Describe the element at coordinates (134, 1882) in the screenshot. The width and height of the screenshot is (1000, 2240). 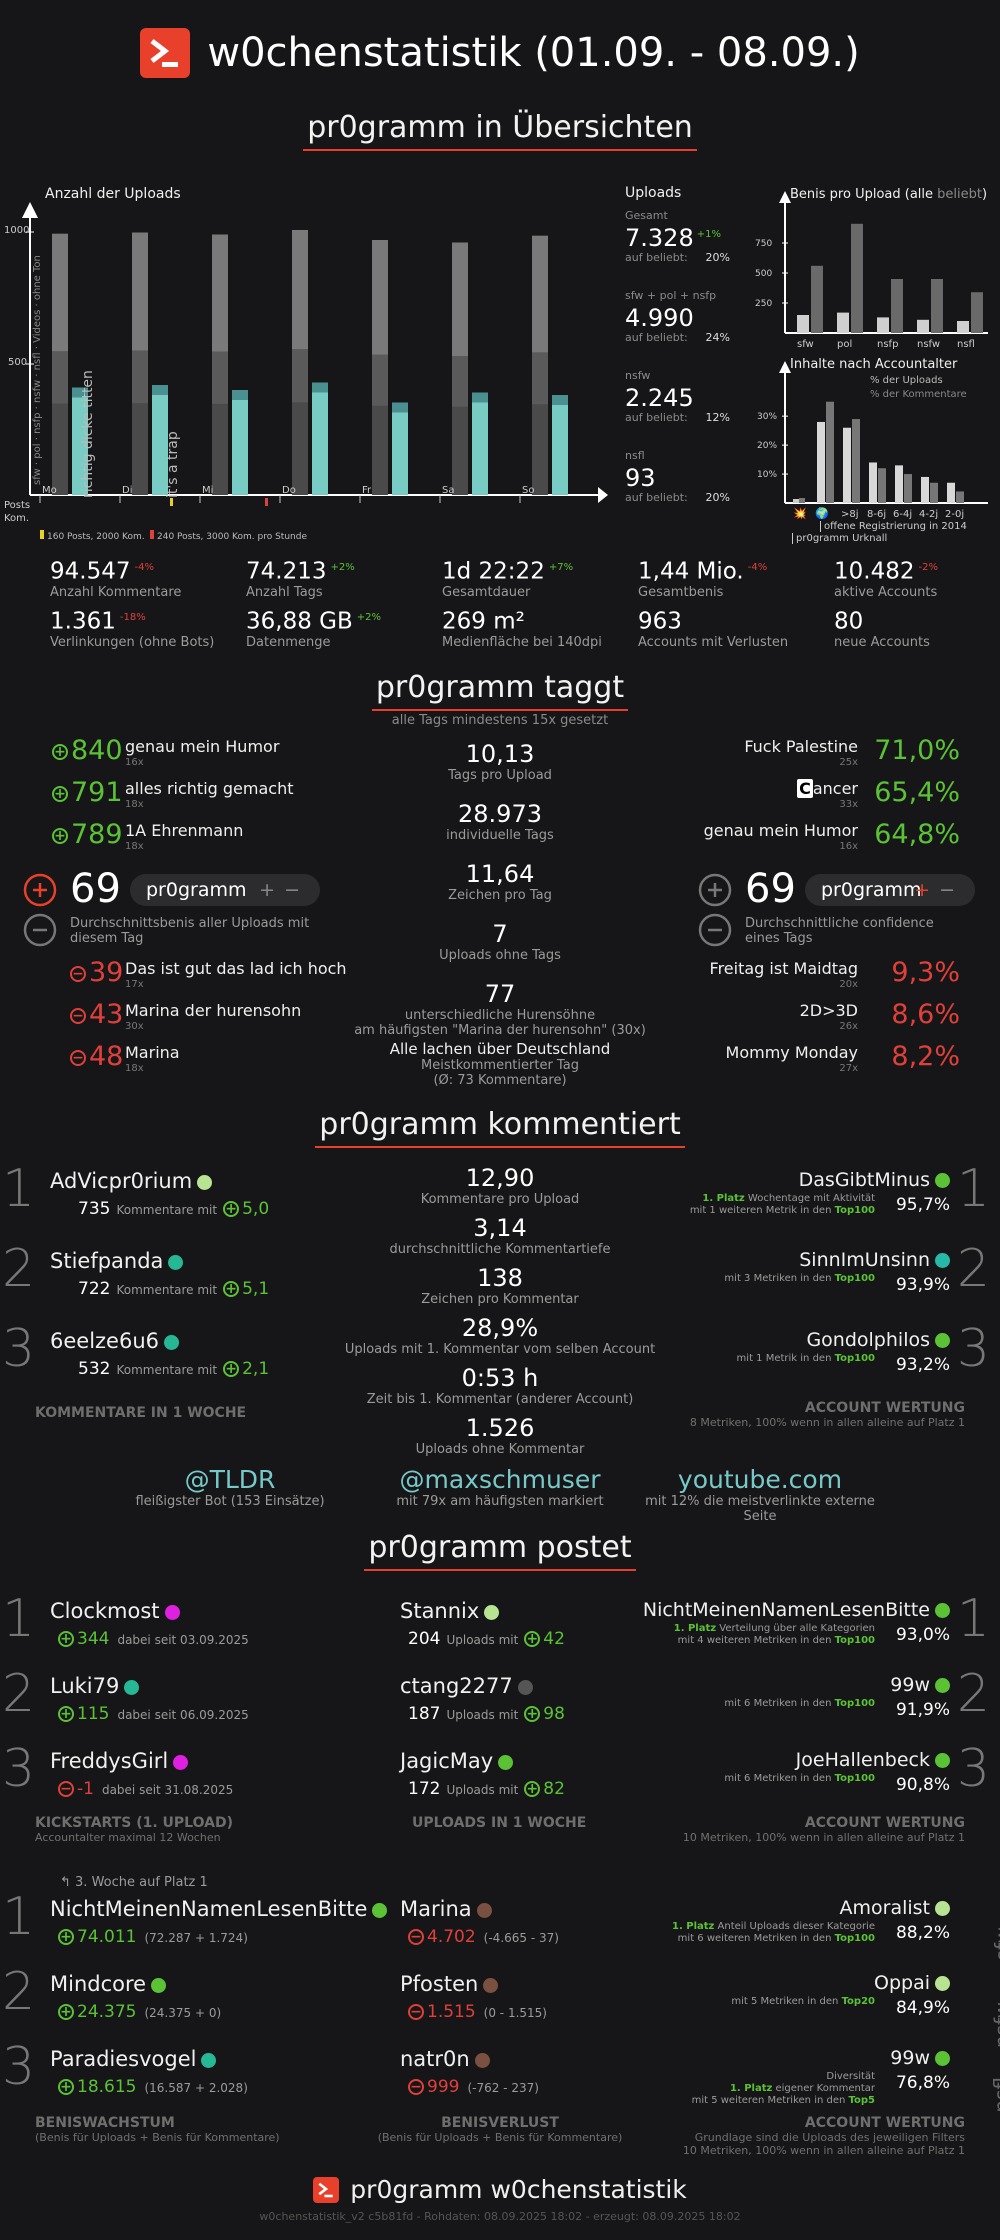
I see `growth-note: ↰ 3. Woche auf Platz 1` at that location.